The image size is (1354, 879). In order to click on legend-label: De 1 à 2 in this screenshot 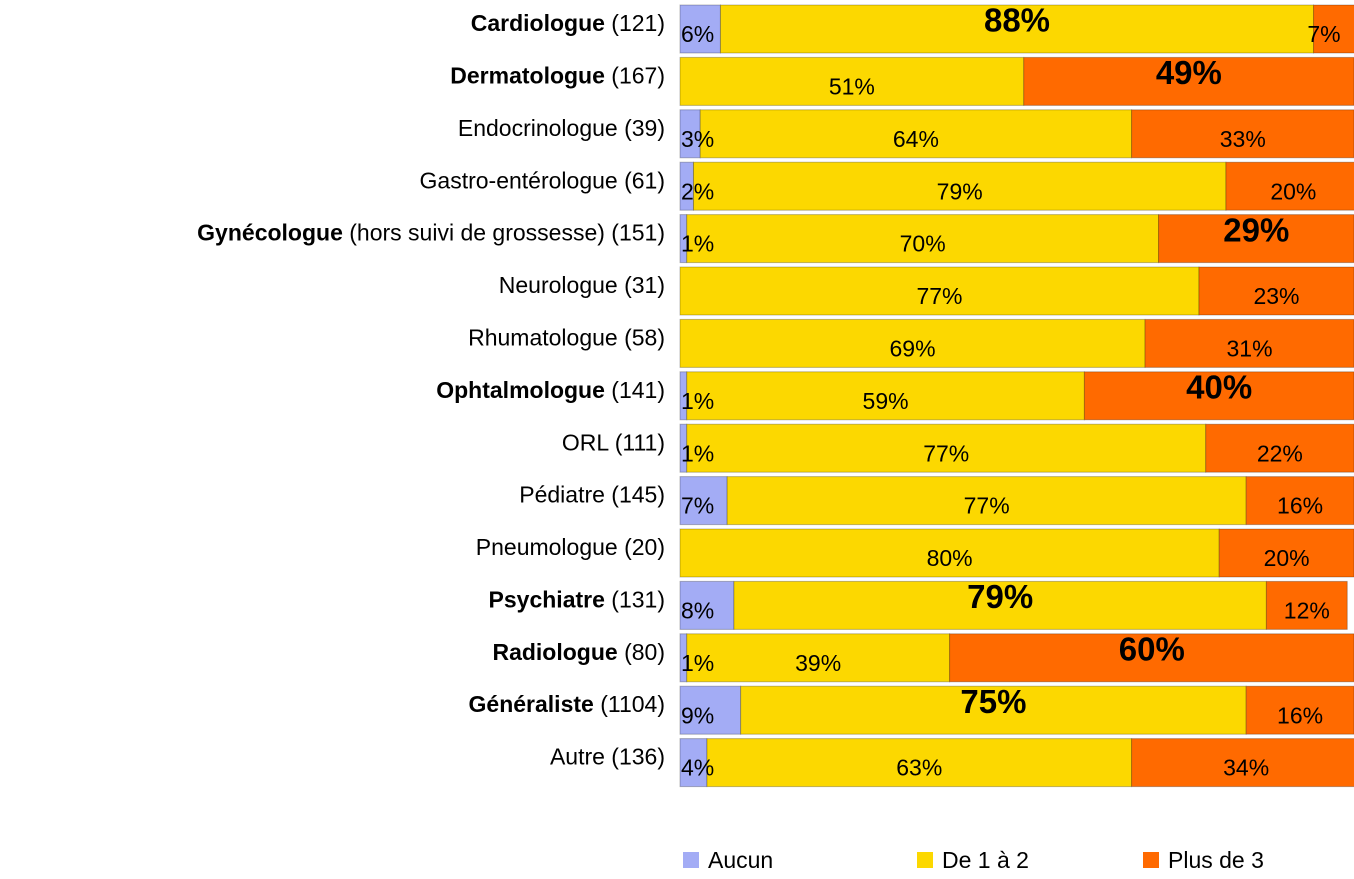, I will do `click(985, 860)`.